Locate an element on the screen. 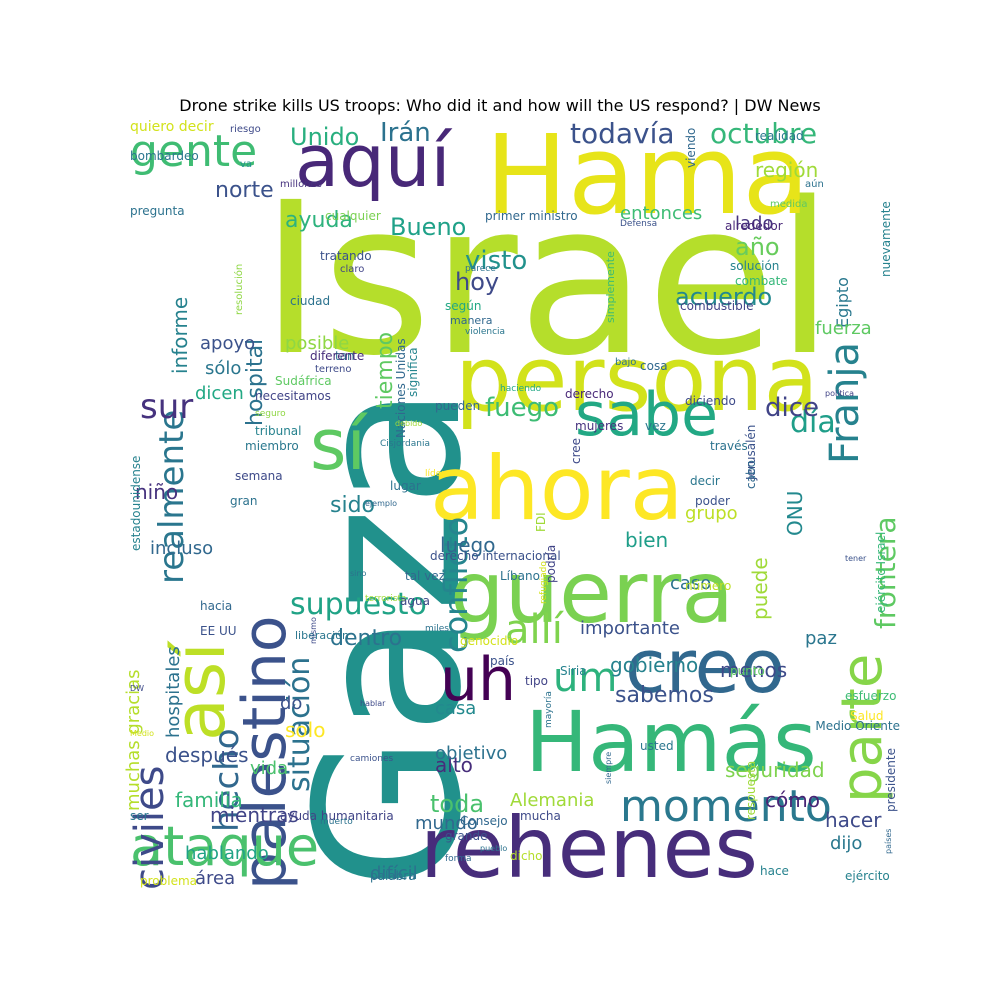 Image resolution: width=1000 pixels, height=1000 pixels. cloud-word: punto is located at coordinates (747, 671).